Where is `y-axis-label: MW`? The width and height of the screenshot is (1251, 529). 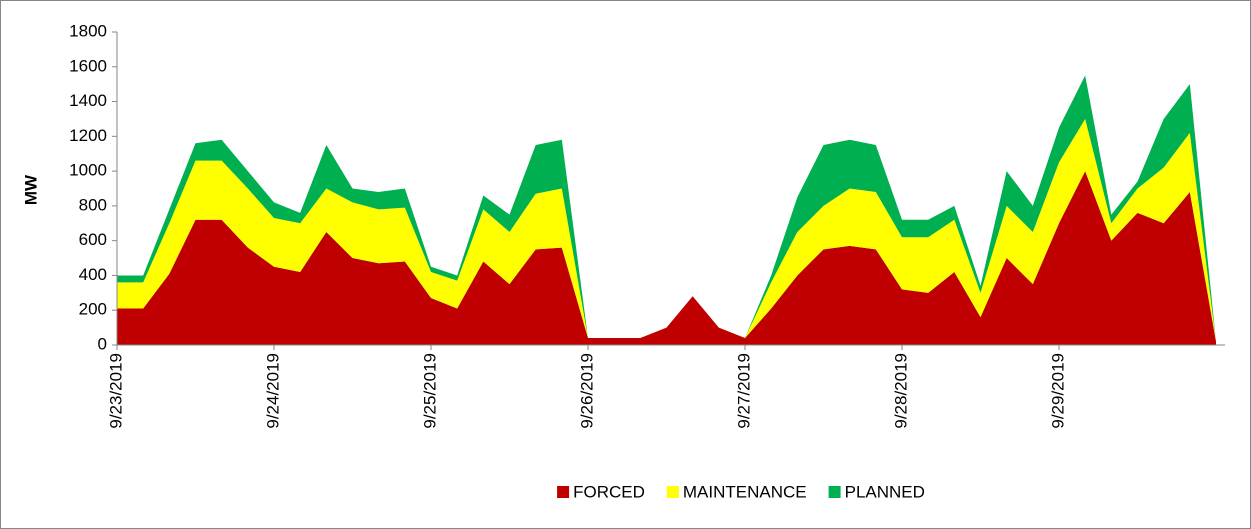 y-axis-label: MW is located at coordinates (30, 189).